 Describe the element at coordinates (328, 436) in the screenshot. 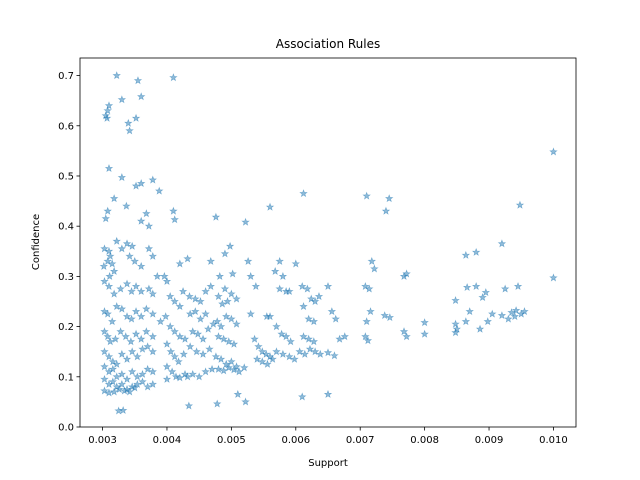

I see `x-axis: 0.003 0.004 0.005 0.006 0.007 0.008 0.009 0.010` at that location.